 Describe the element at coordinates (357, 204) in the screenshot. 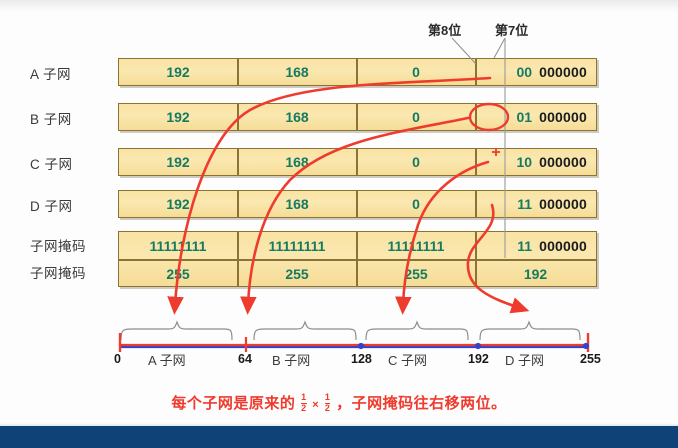

I see `address-bar-d: 192 168 0 11 000000` at that location.